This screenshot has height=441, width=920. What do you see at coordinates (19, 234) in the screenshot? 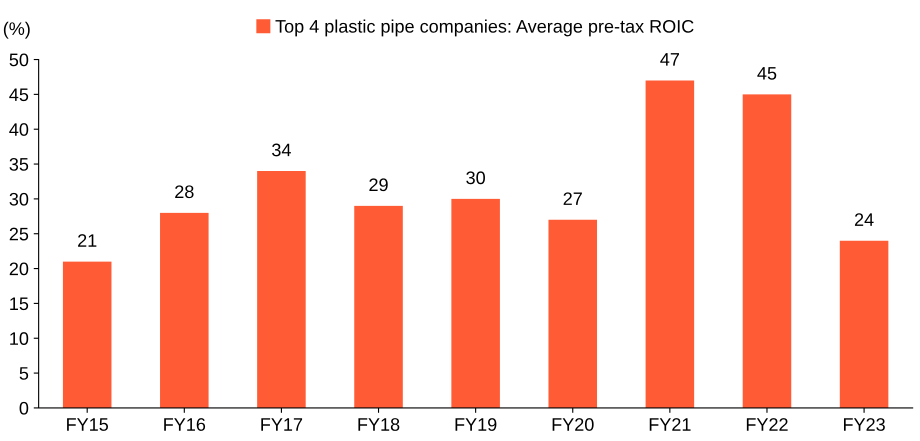
I see `y-tick-label: 25` at bounding box center [19, 234].